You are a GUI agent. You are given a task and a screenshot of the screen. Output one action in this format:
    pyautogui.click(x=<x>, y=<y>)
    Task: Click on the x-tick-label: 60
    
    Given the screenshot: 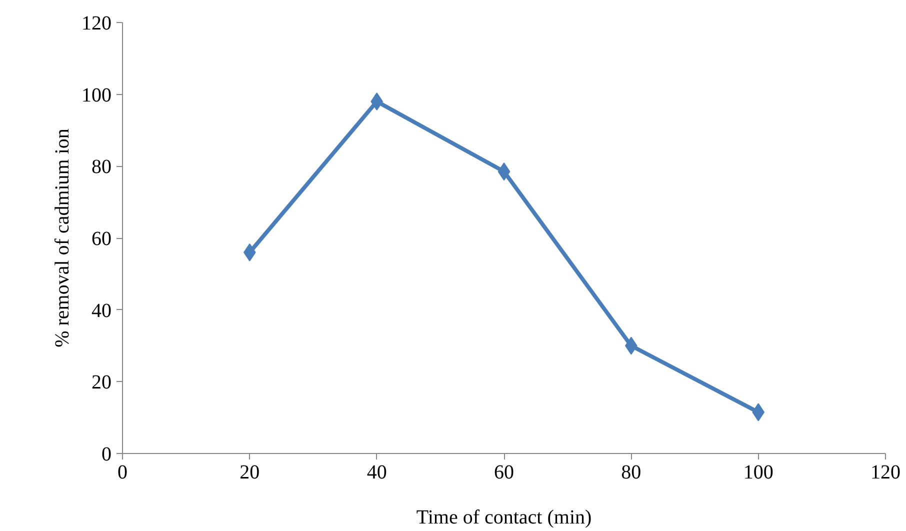 What is the action you would take?
    pyautogui.click(x=504, y=473)
    